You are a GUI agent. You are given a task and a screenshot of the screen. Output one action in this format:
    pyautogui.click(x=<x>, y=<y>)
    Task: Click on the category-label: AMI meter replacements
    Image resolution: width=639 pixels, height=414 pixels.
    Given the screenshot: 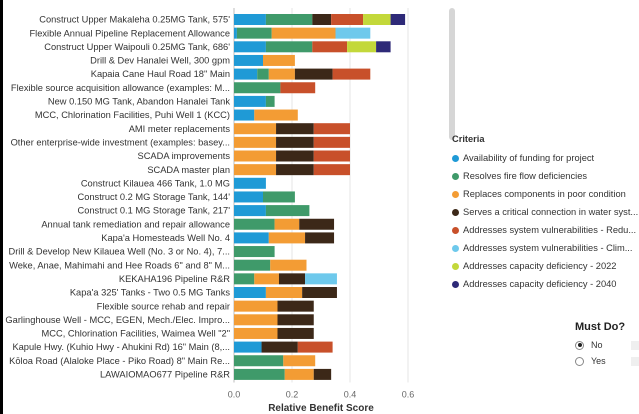 What is the action you would take?
    pyautogui.click(x=180, y=129)
    